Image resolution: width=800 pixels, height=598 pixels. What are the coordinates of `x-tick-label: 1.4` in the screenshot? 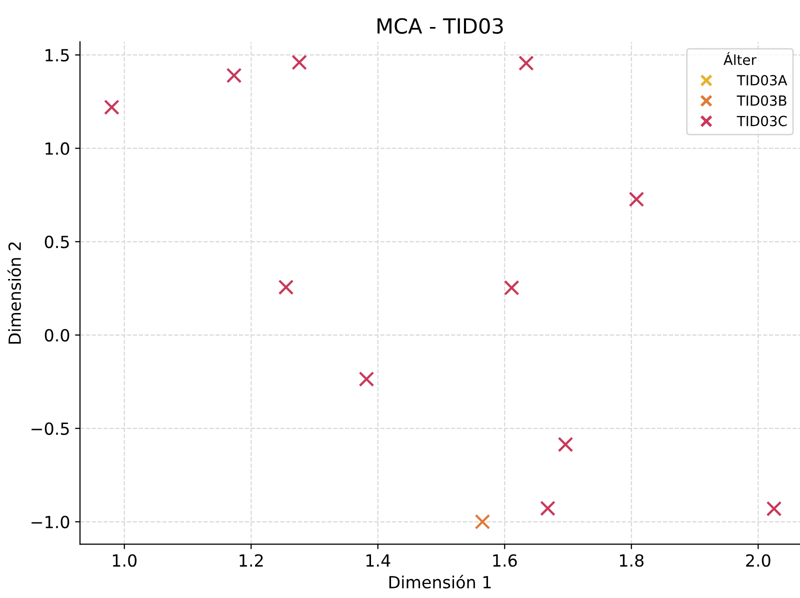 It's located at (378, 560).